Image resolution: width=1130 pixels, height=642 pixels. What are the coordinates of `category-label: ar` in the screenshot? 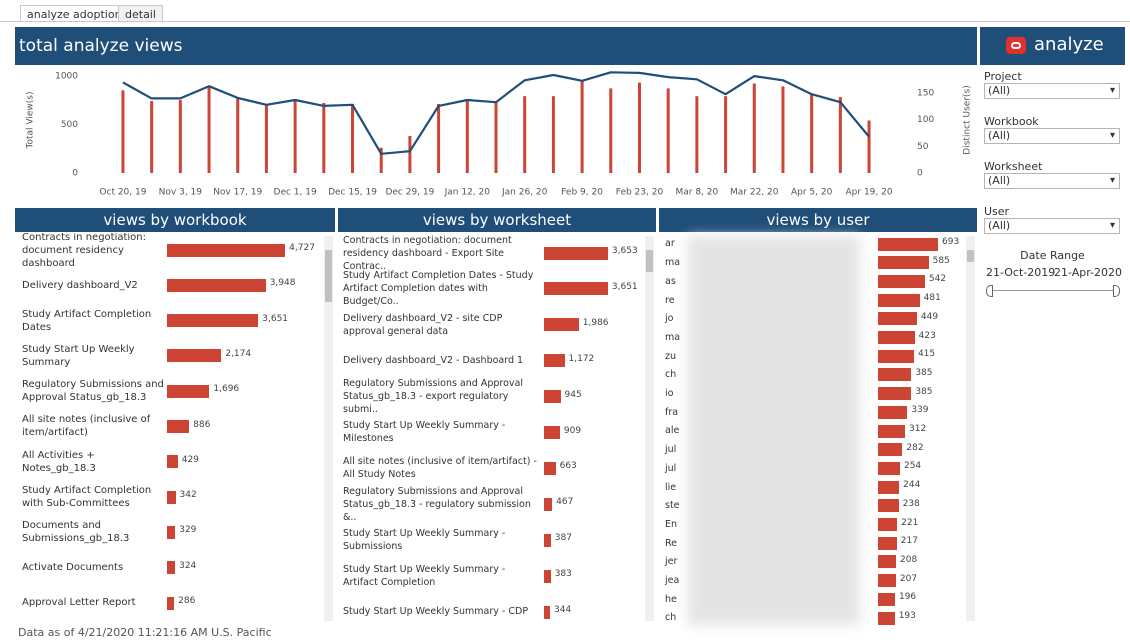 It's located at (670, 244).